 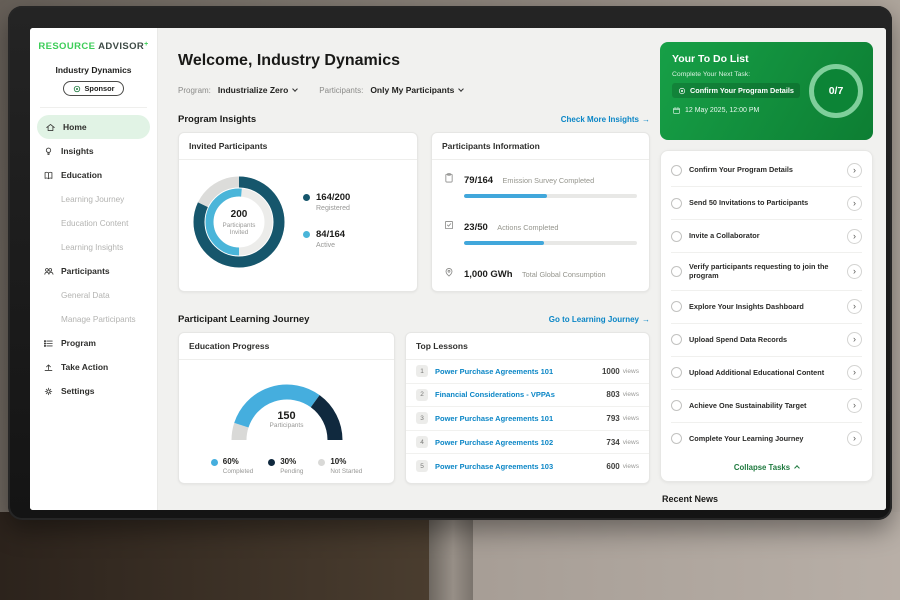 I want to click on next-task-pill: Confirm Your Program Details, so click(x=736, y=90).